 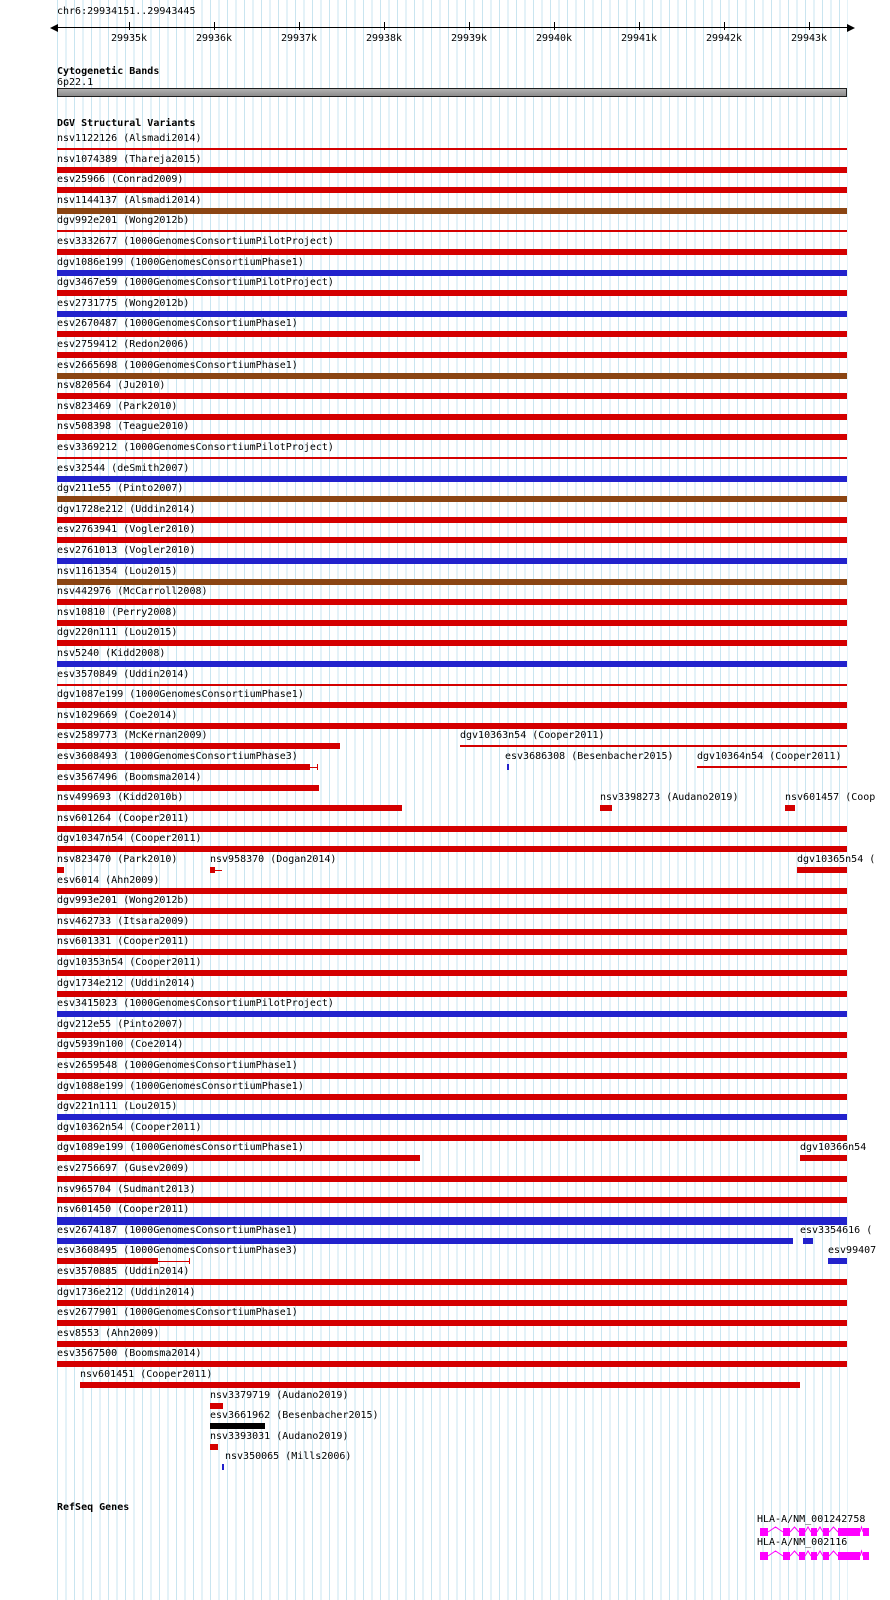 I want to click on variant-label: nsv3379719 (Audano2019), so click(x=279, y=1395).